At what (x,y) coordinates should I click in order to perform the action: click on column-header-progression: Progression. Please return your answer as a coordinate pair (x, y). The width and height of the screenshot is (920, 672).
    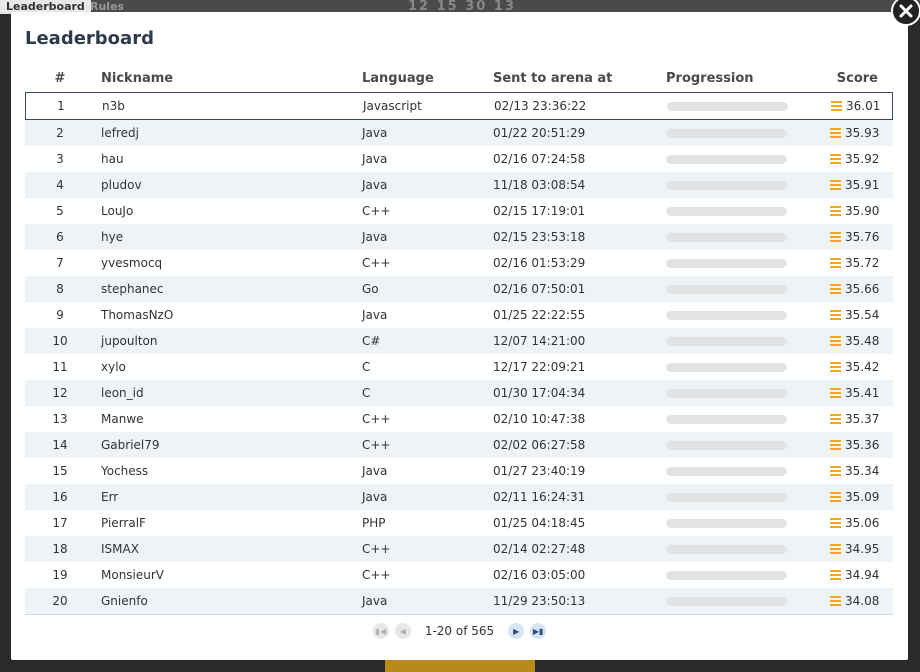
    Looking at the image, I should click on (710, 78).